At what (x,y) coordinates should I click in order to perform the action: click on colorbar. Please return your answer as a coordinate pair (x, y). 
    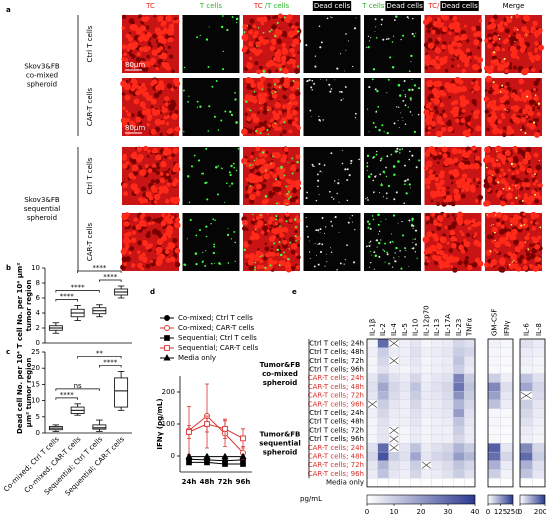
    Looking at the image, I should click on (500, 499).